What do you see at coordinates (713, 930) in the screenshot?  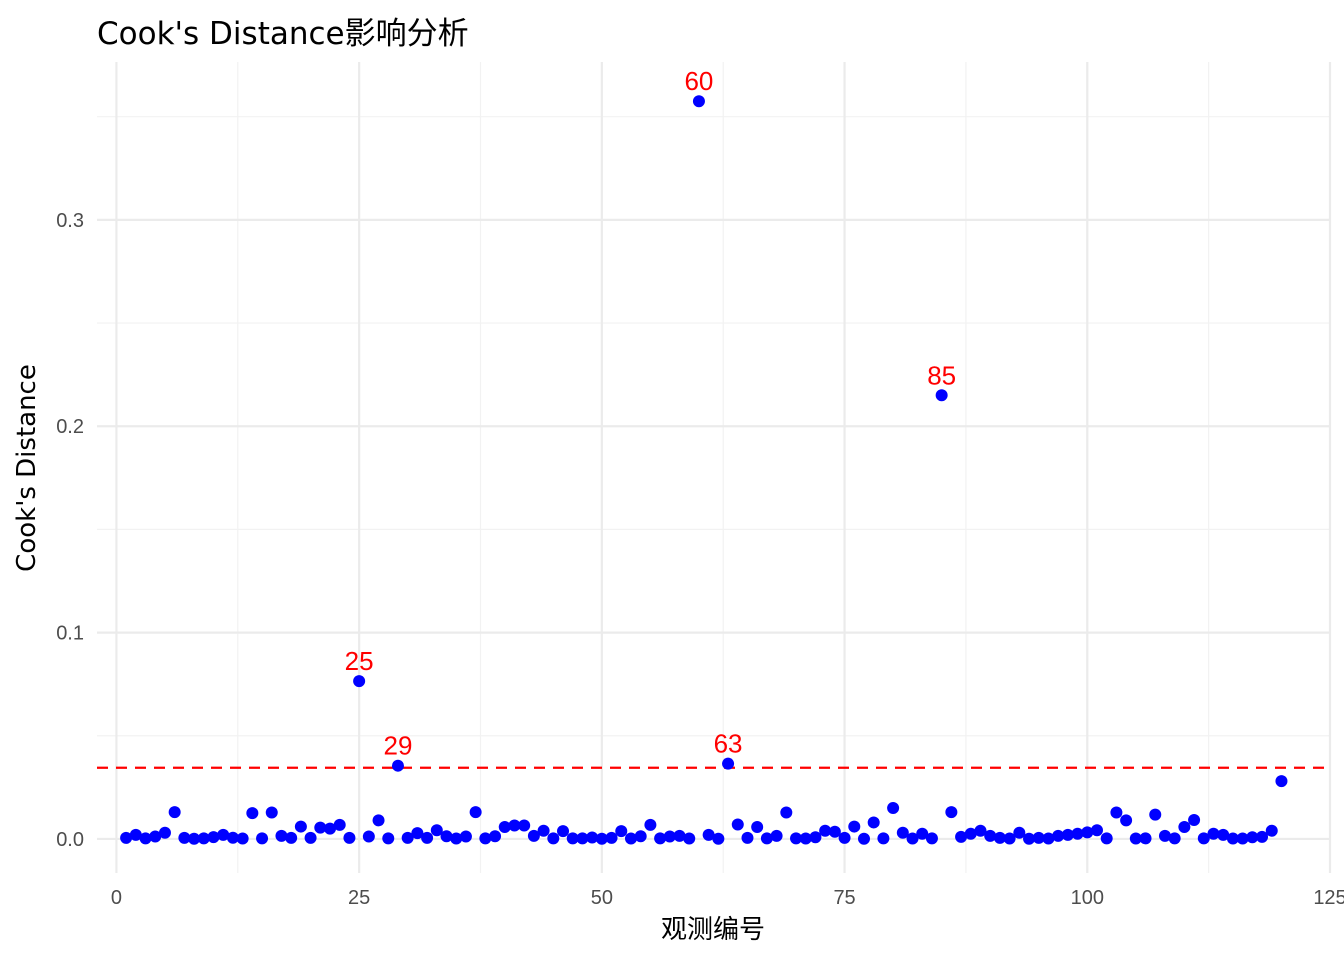 I see `x-axis-title: 观测编号` at bounding box center [713, 930].